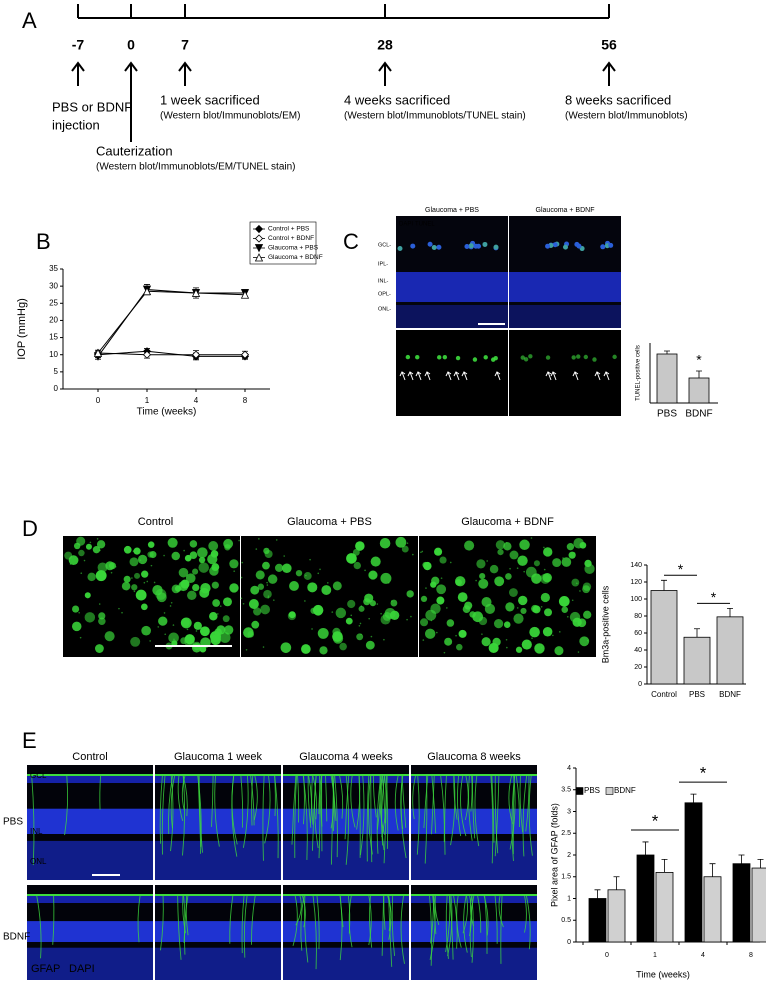 This screenshot has width=766, height=1002. What do you see at coordinates (730, 694) in the screenshot?
I see `x-tick-label: BDNF` at bounding box center [730, 694].